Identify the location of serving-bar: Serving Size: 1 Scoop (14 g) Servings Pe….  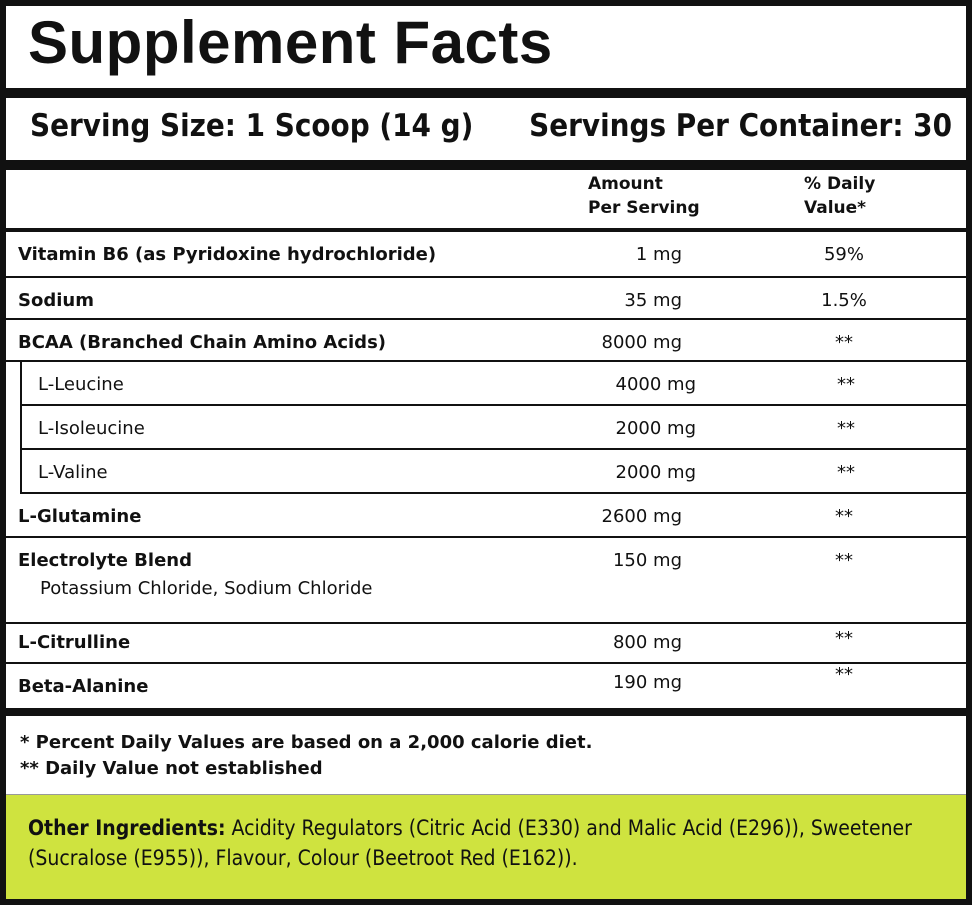
(486, 134).